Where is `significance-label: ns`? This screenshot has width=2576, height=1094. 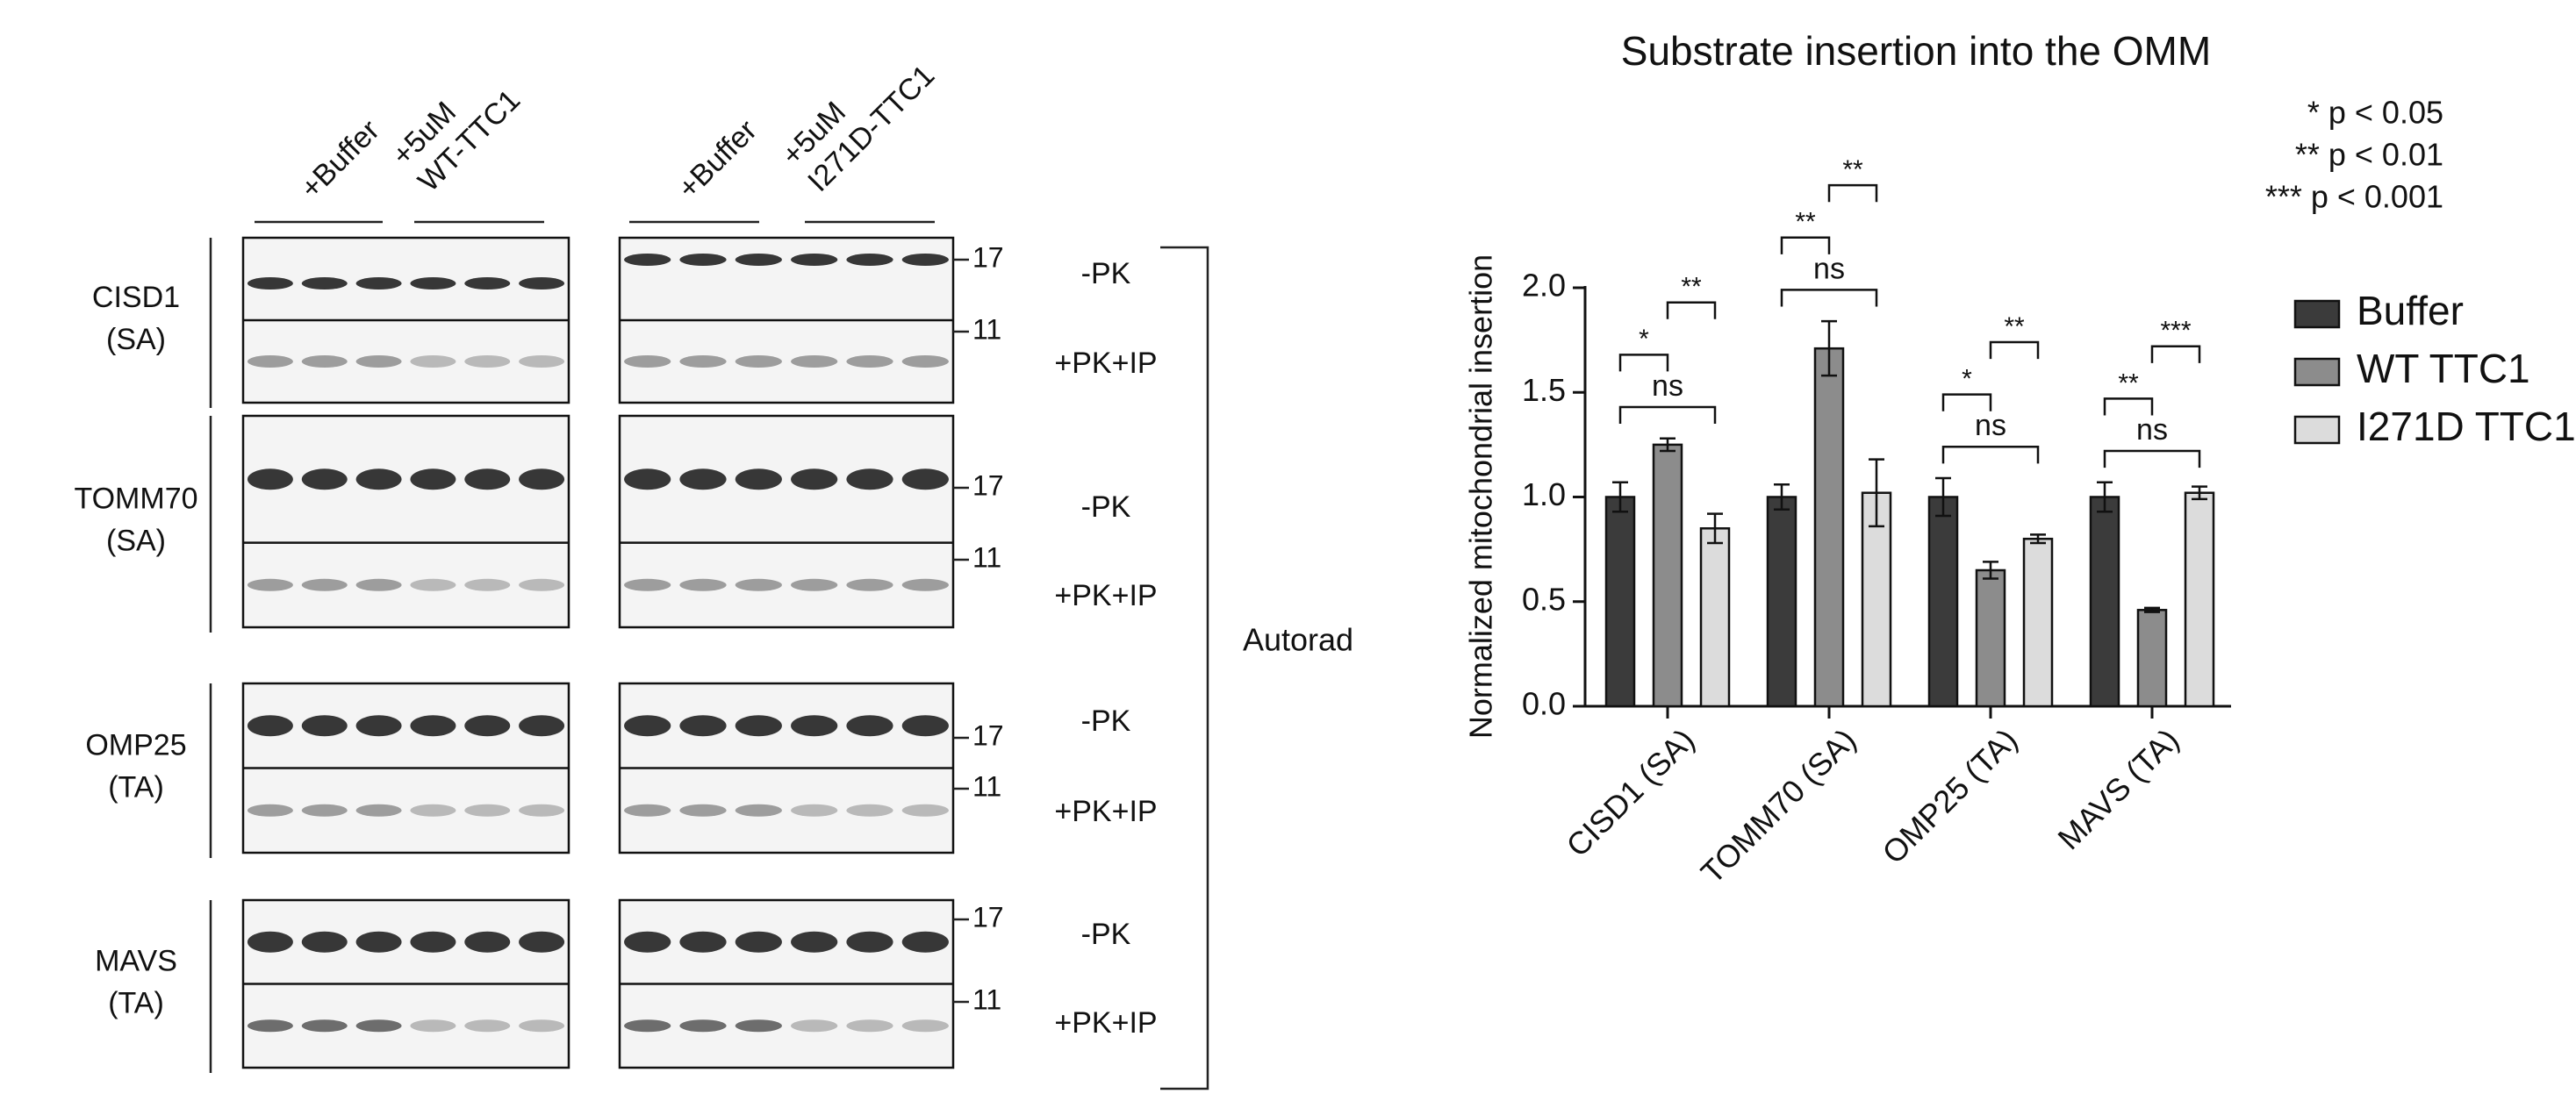
significance-label: ns is located at coordinates (1991, 425).